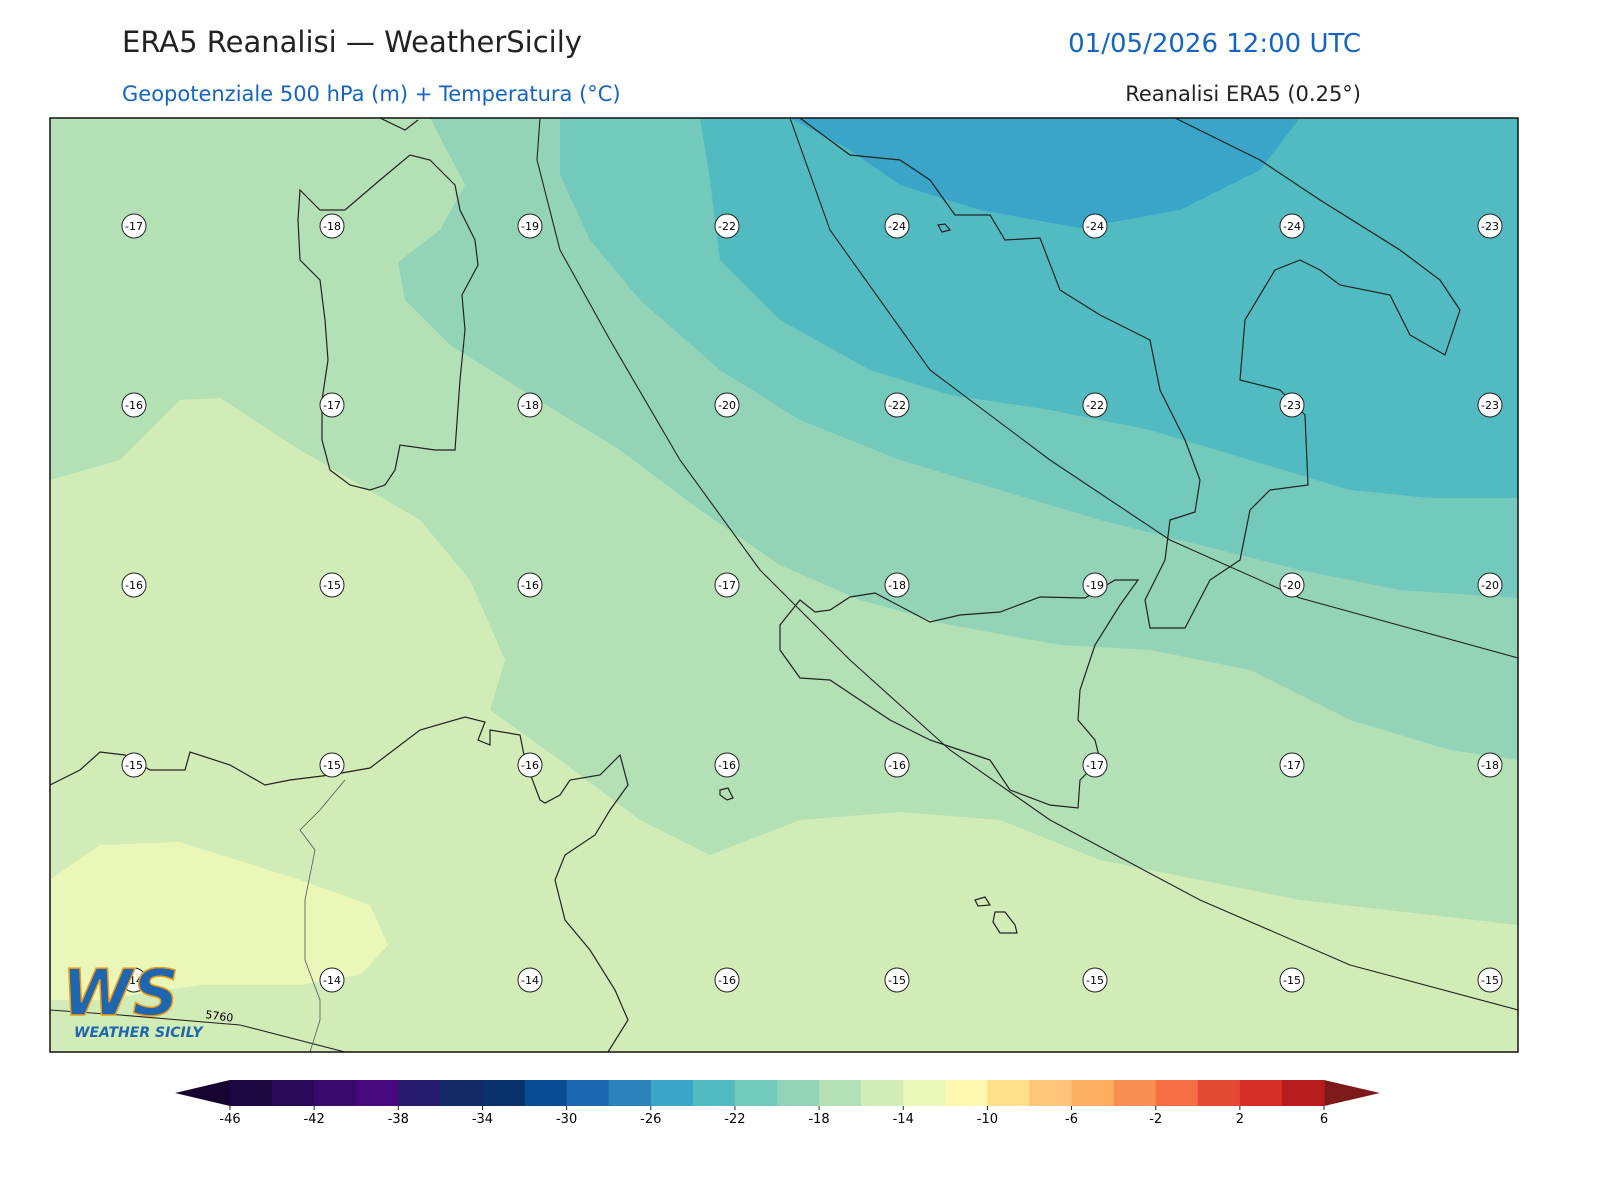 Image resolution: width=1600 pixels, height=1200 pixels. I want to click on datetime: 01/05/2026 12:00 UTC, so click(1214, 44).